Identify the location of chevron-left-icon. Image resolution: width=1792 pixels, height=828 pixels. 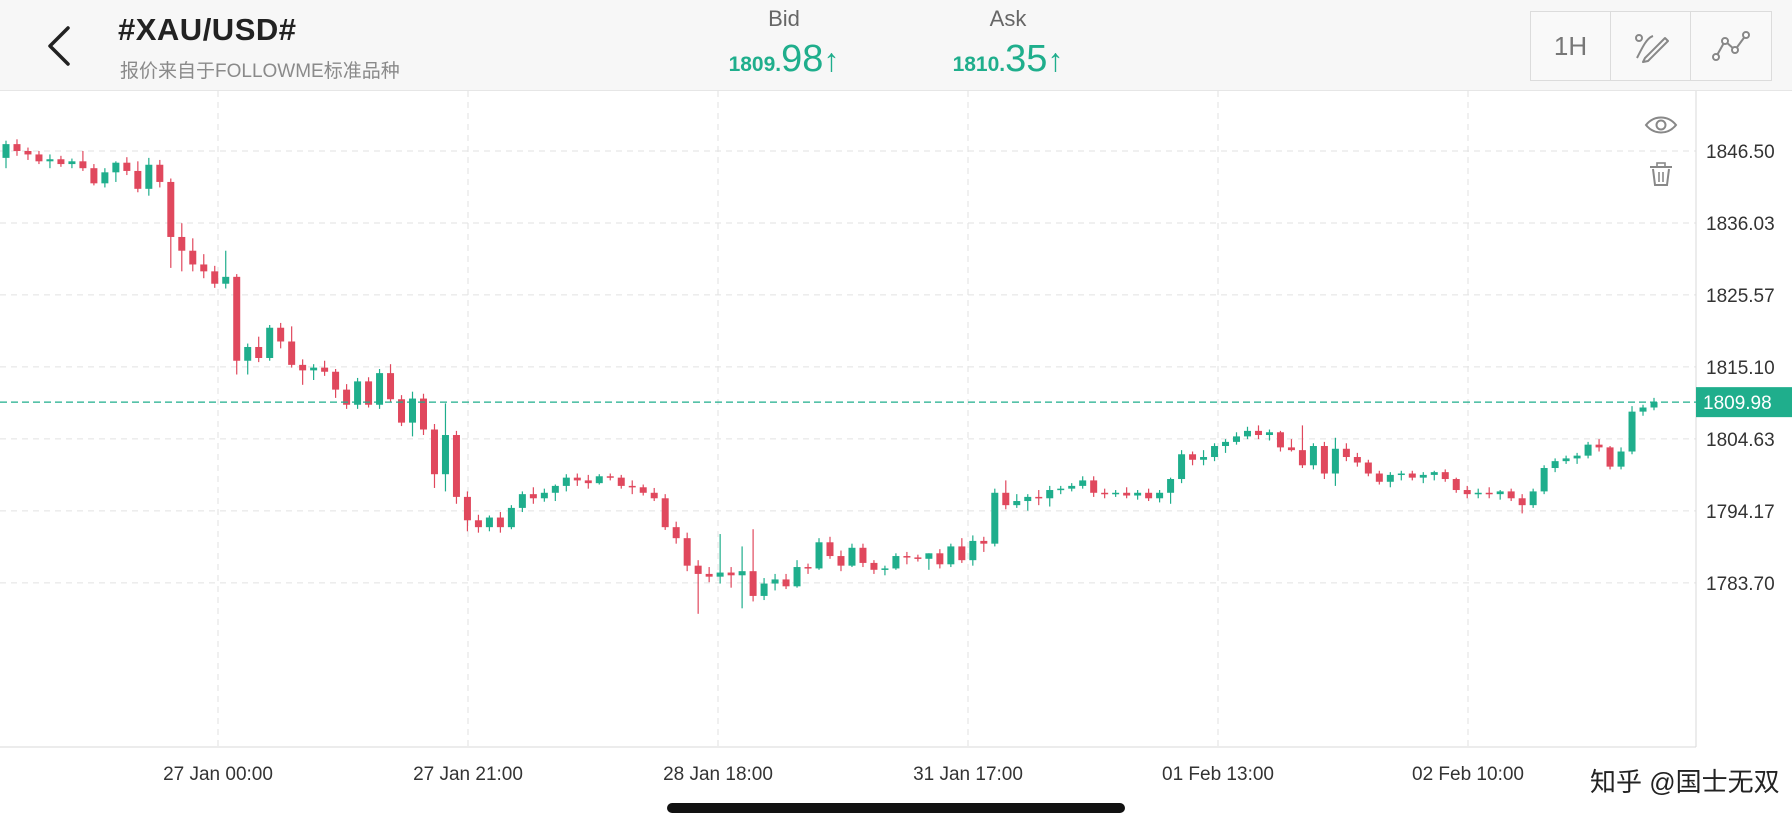
(59, 46).